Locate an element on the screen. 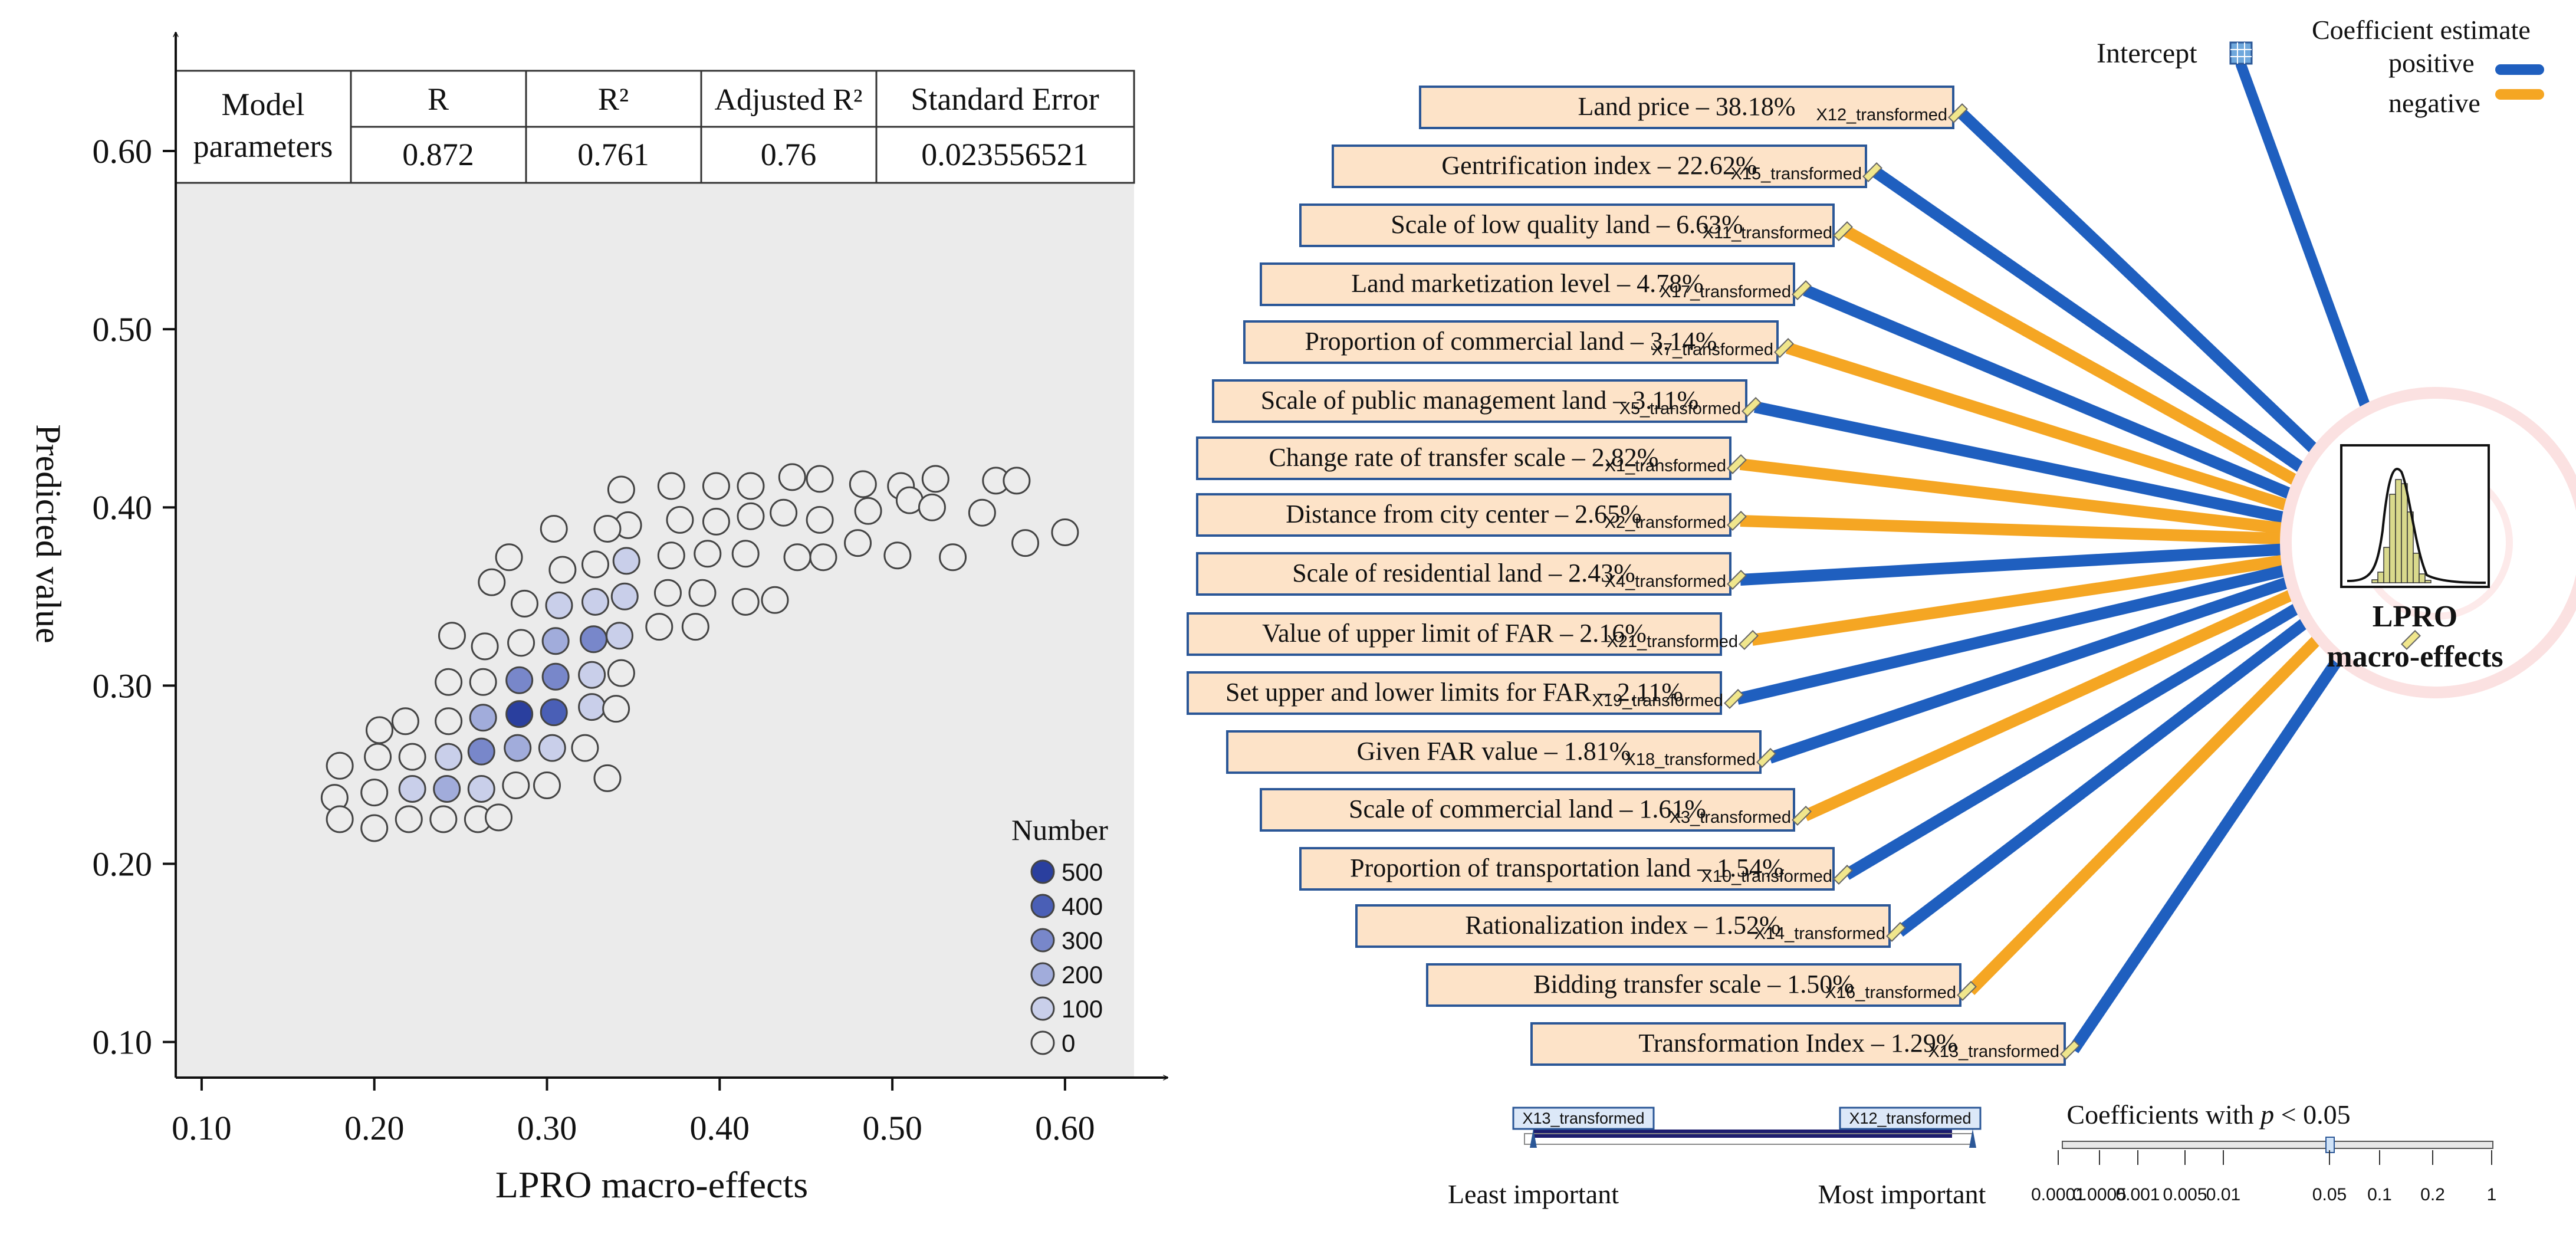 Image resolution: width=2576 pixels, height=1241 pixels. x-tick-label: 0.60 is located at coordinates (1065, 1128).